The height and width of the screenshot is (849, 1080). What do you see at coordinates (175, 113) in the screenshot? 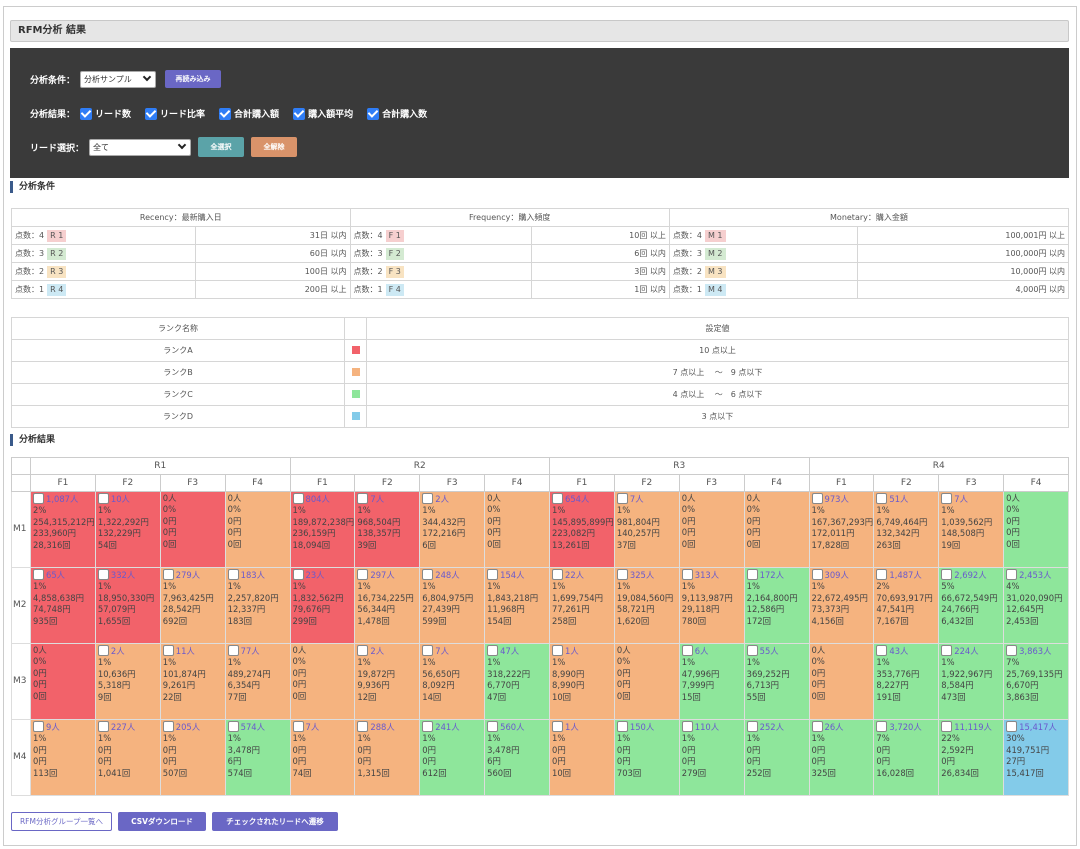
I see `check-lead-ratio: リード比率` at bounding box center [175, 113].